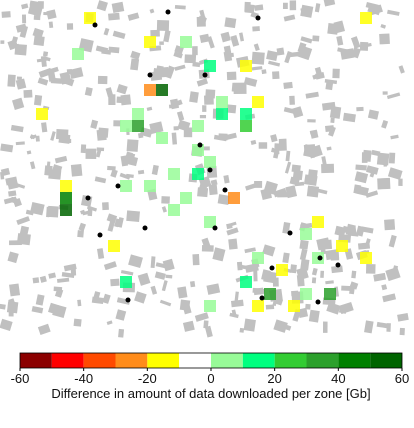 The width and height of the screenshot is (414, 428). I want to click on colorbar-tick-label: 0, so click(210, 378).